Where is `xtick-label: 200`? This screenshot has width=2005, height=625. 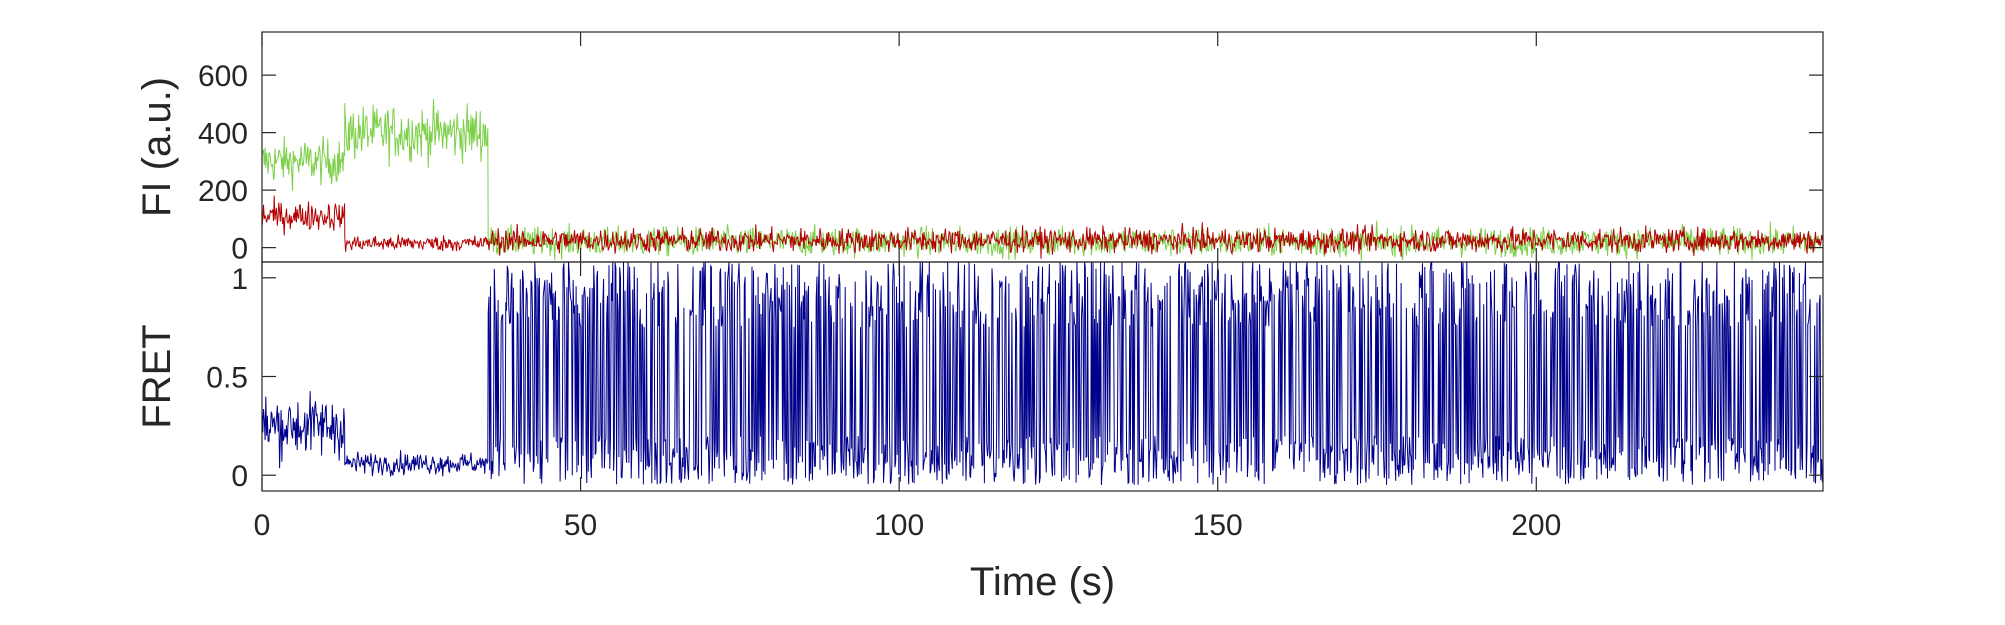 xtick-label: 200 is located at coordinates (1536, 525).